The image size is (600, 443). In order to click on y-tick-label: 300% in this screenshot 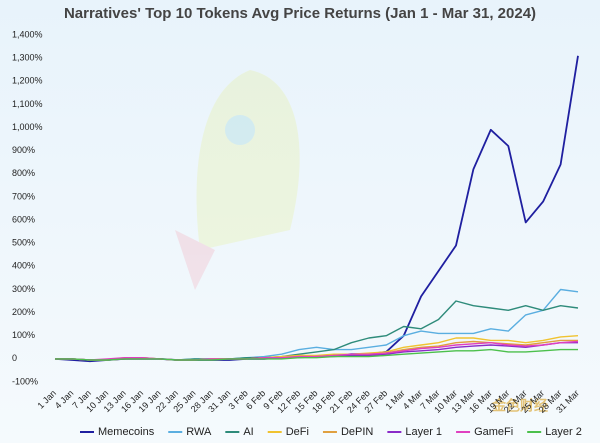, I will do `click(23, 289)`.